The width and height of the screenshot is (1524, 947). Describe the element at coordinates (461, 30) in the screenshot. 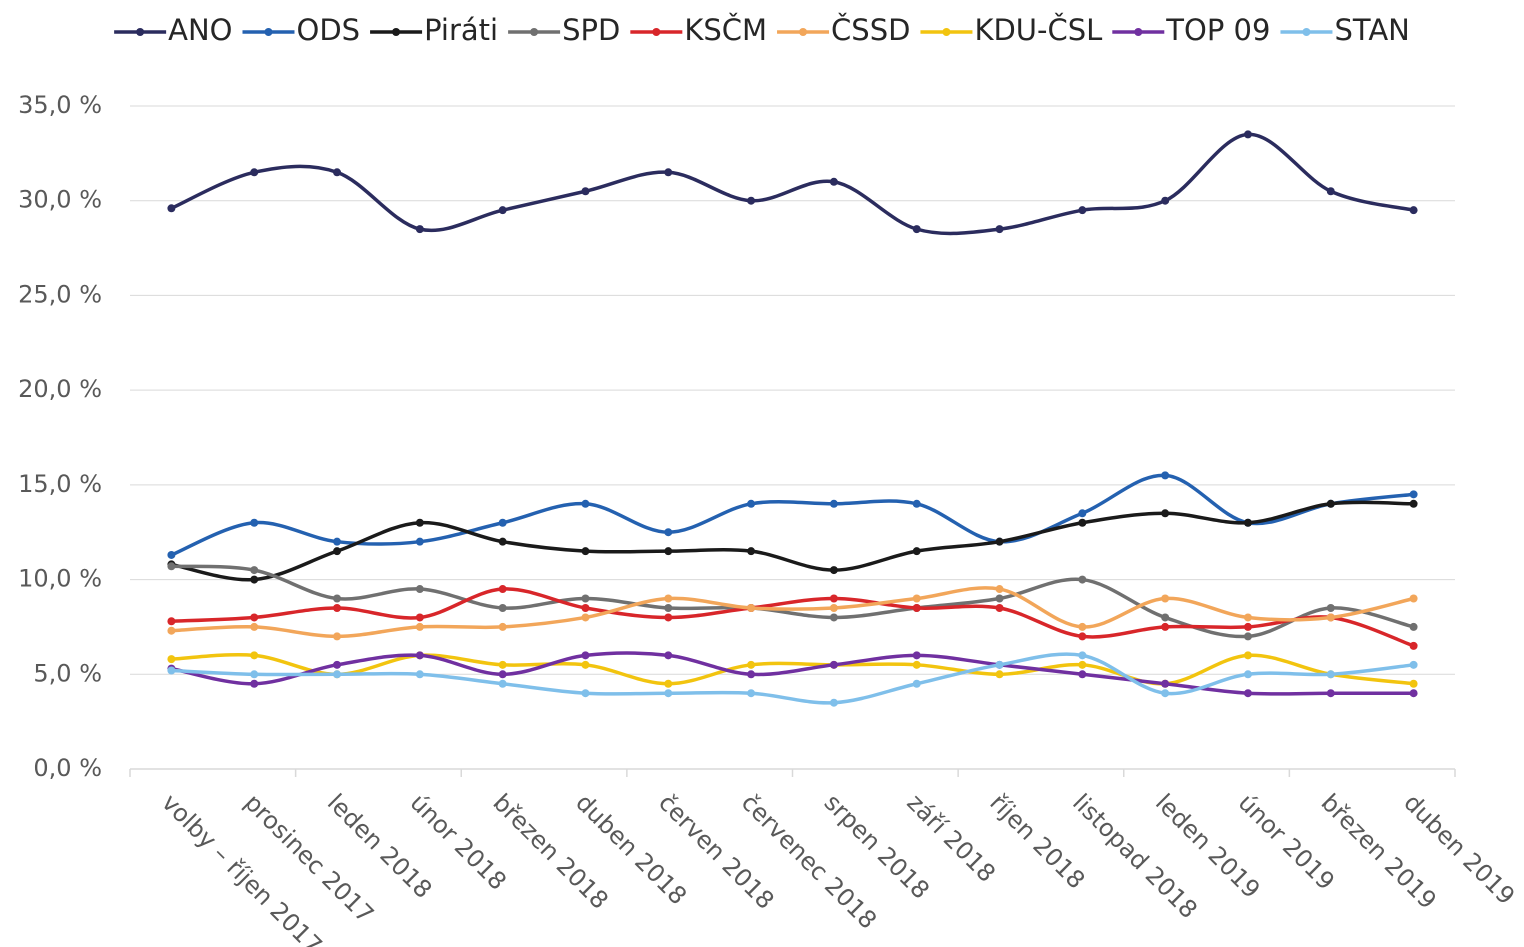

I see `legend-label: Piráti` at that location.